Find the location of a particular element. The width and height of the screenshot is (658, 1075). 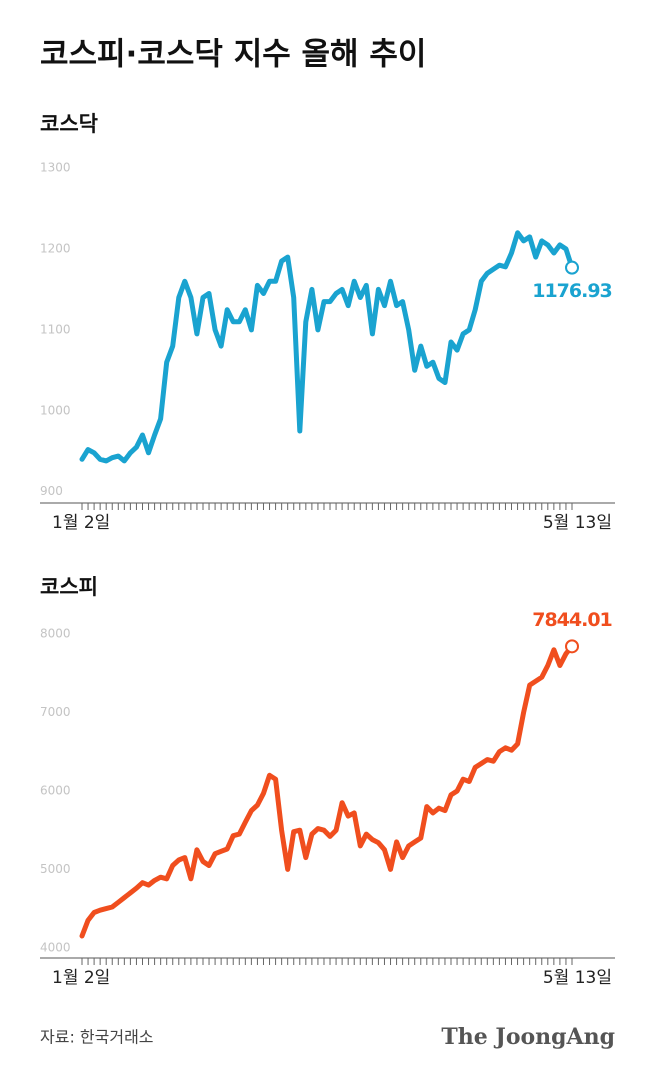

y-tick-label: 1300 is located at coordinates (55, 168).